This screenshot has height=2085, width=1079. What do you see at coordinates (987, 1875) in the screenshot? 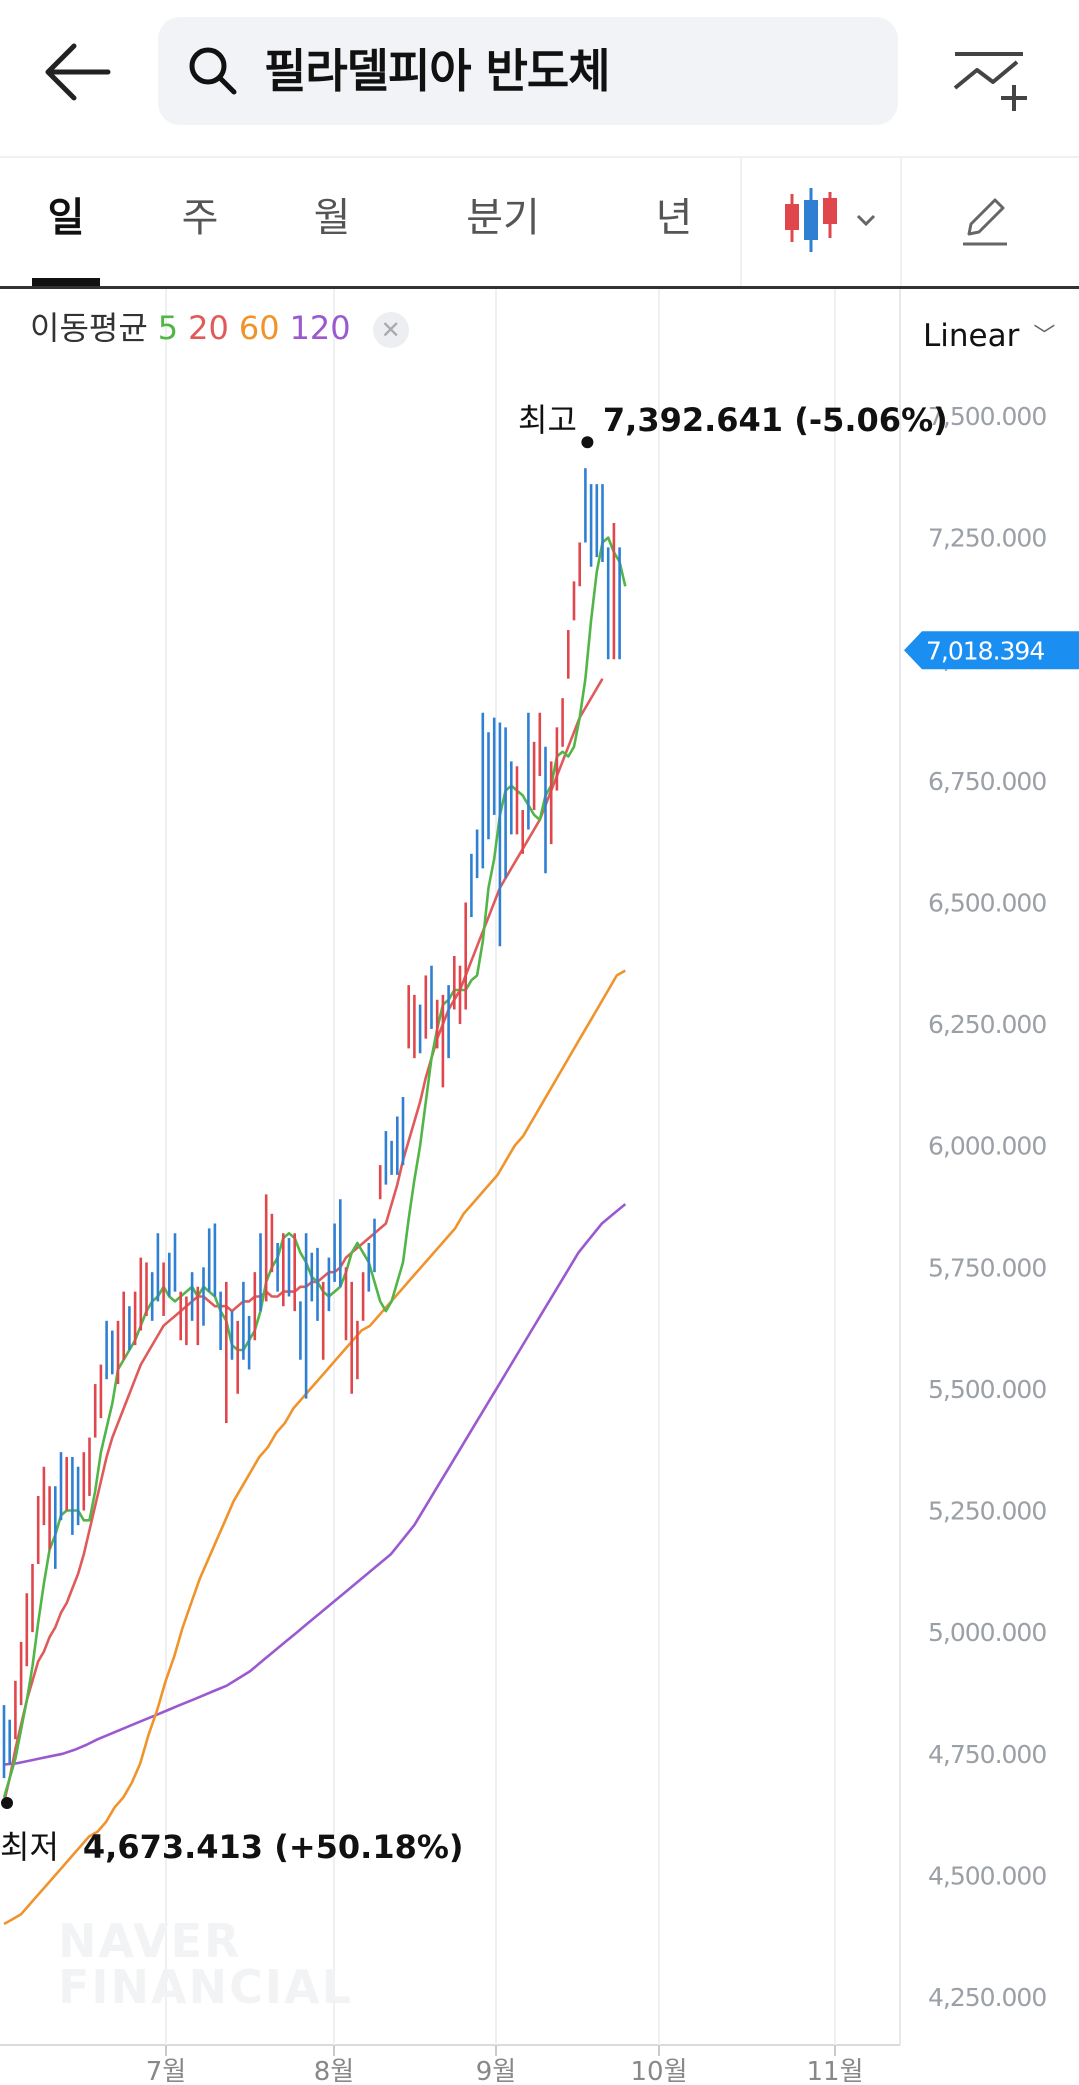
I see `y-tick-label: 4,500.000` at bounding box center [987, 1875].